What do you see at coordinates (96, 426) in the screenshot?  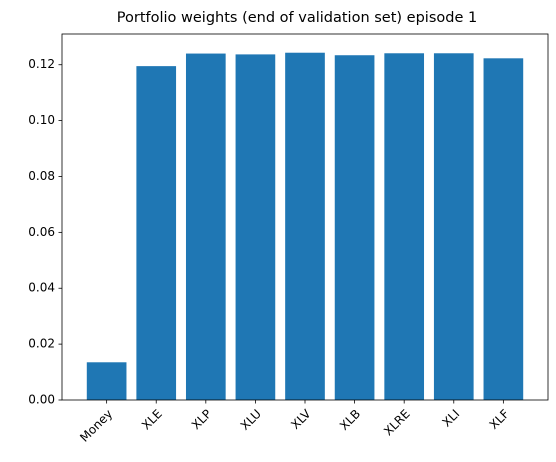 I see `x-tick-label: Money` at bounding box center [96, 426].